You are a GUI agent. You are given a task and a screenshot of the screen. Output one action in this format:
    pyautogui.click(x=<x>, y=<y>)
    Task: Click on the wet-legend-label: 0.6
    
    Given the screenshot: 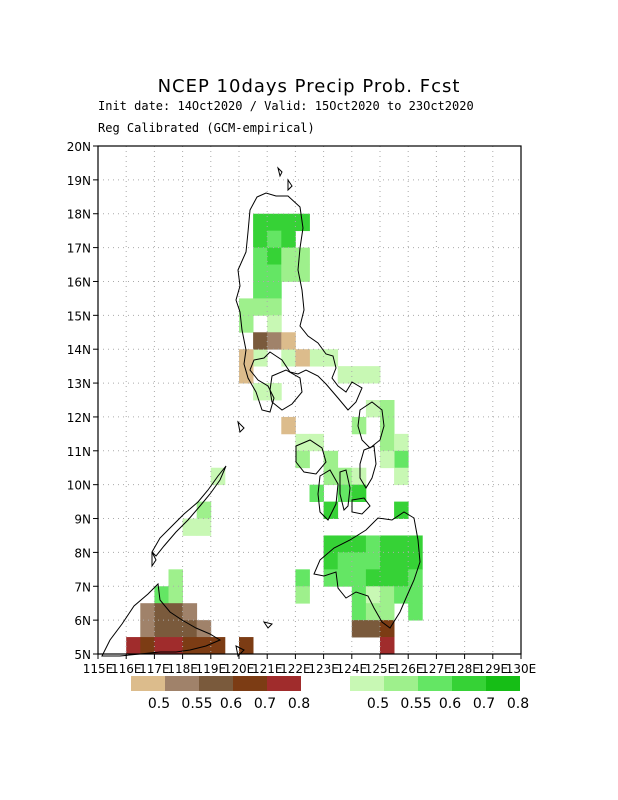 What is the action you would take?
    pyautogui.click(x=450, y=704)
    